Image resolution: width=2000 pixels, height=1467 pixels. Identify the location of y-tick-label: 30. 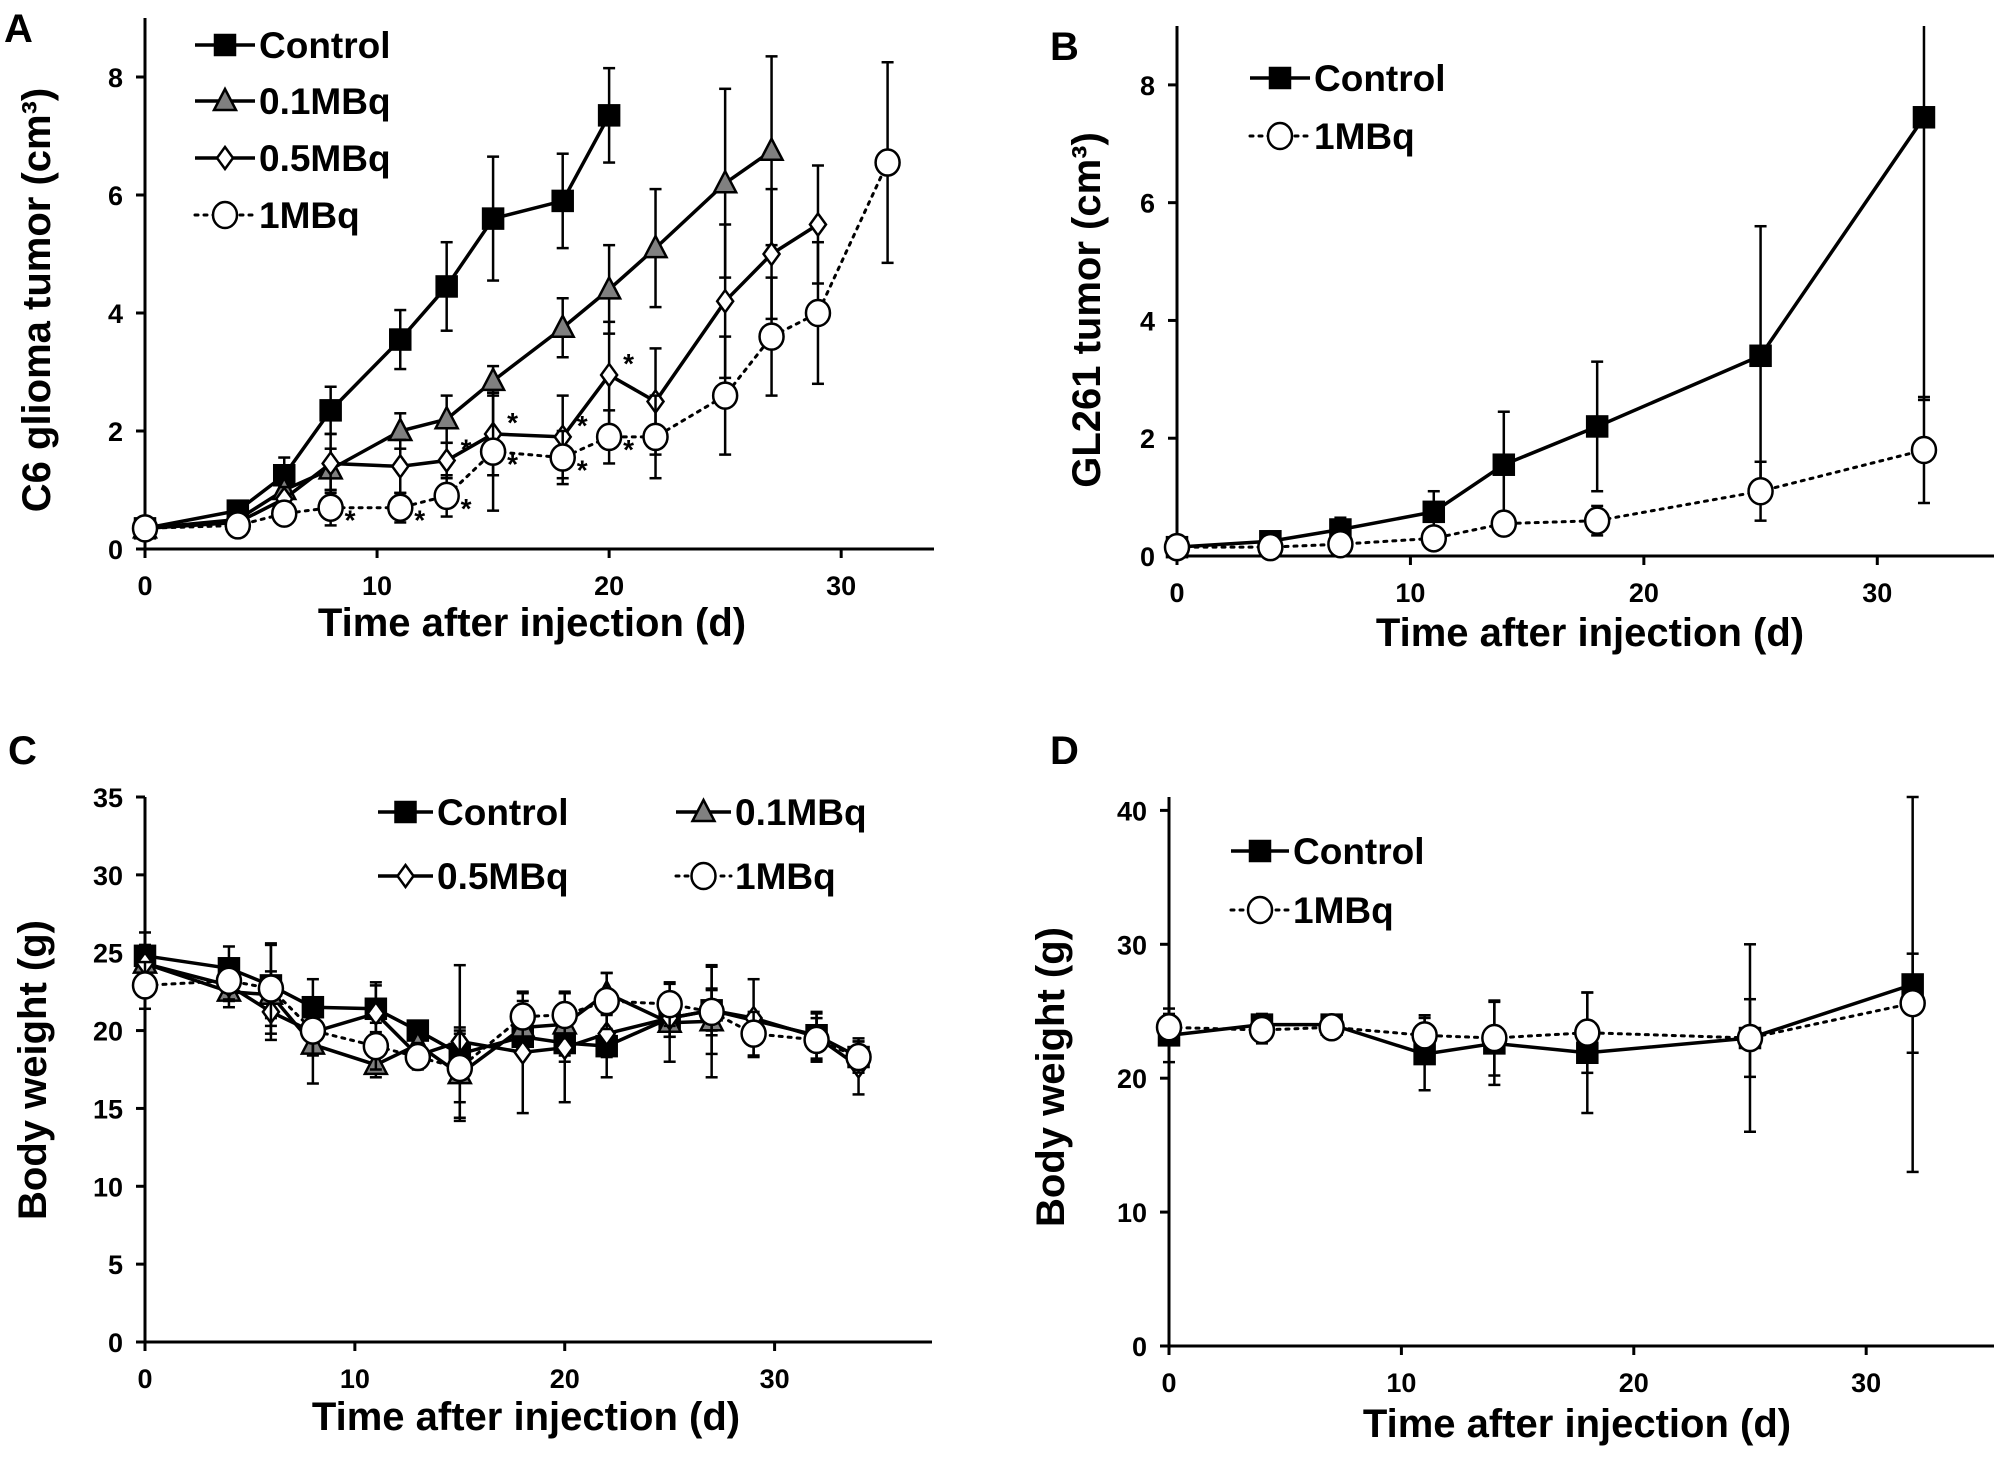
(1132, 945).